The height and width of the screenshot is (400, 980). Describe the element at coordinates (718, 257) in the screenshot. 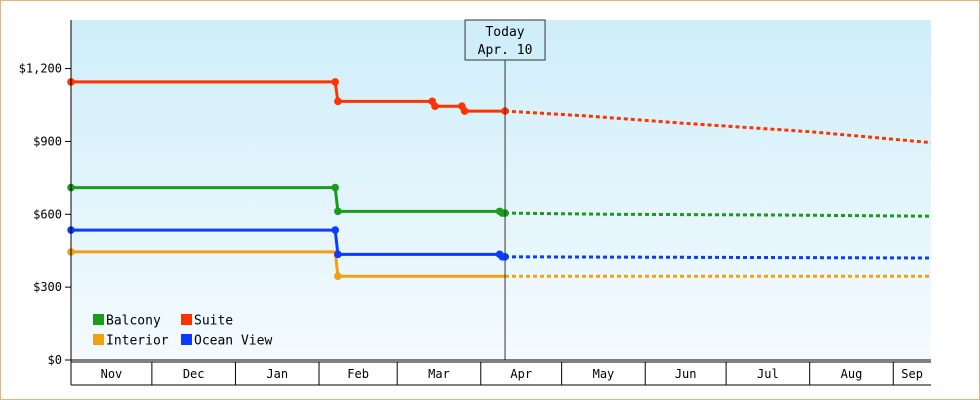

I see `ocean-view-forecast-line` at that location.